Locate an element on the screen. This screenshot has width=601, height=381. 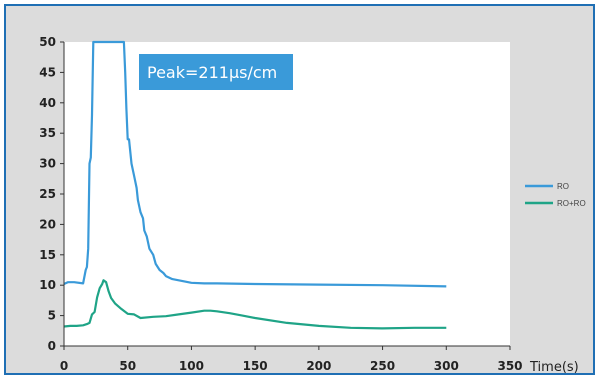
legend-label-ro-ro: RO+RO is located at coordinates (571, 203).